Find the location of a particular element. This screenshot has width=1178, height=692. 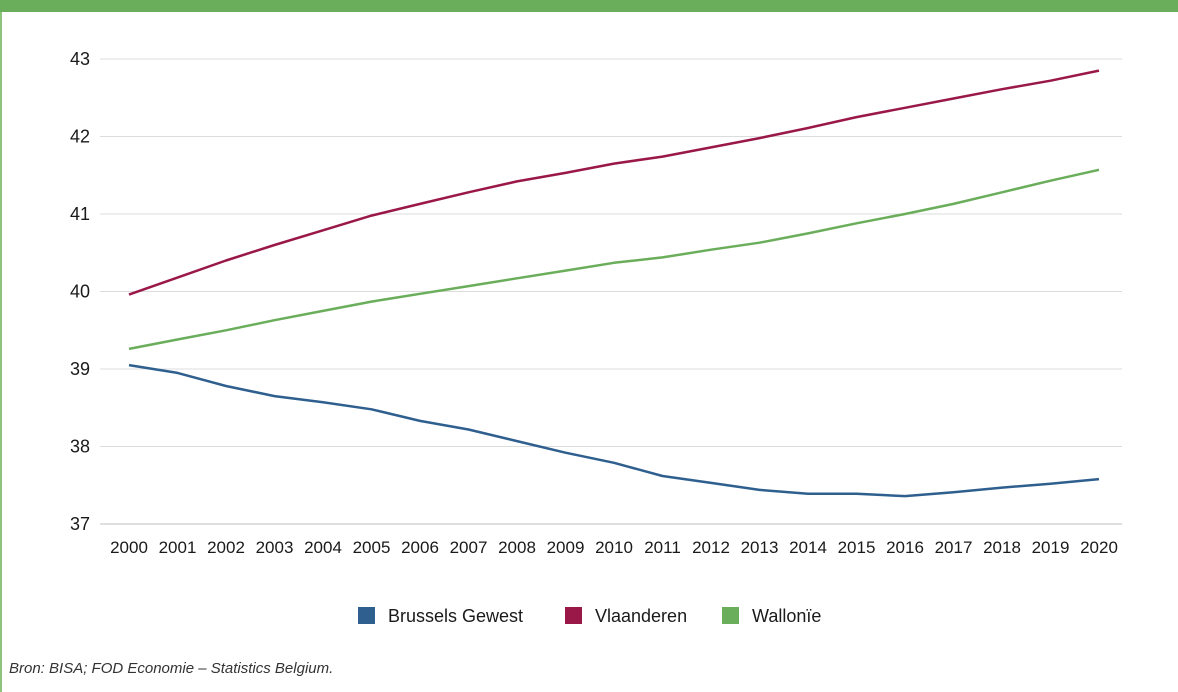

x-tick-label: 2018 is located at coordinates (1002, 547).